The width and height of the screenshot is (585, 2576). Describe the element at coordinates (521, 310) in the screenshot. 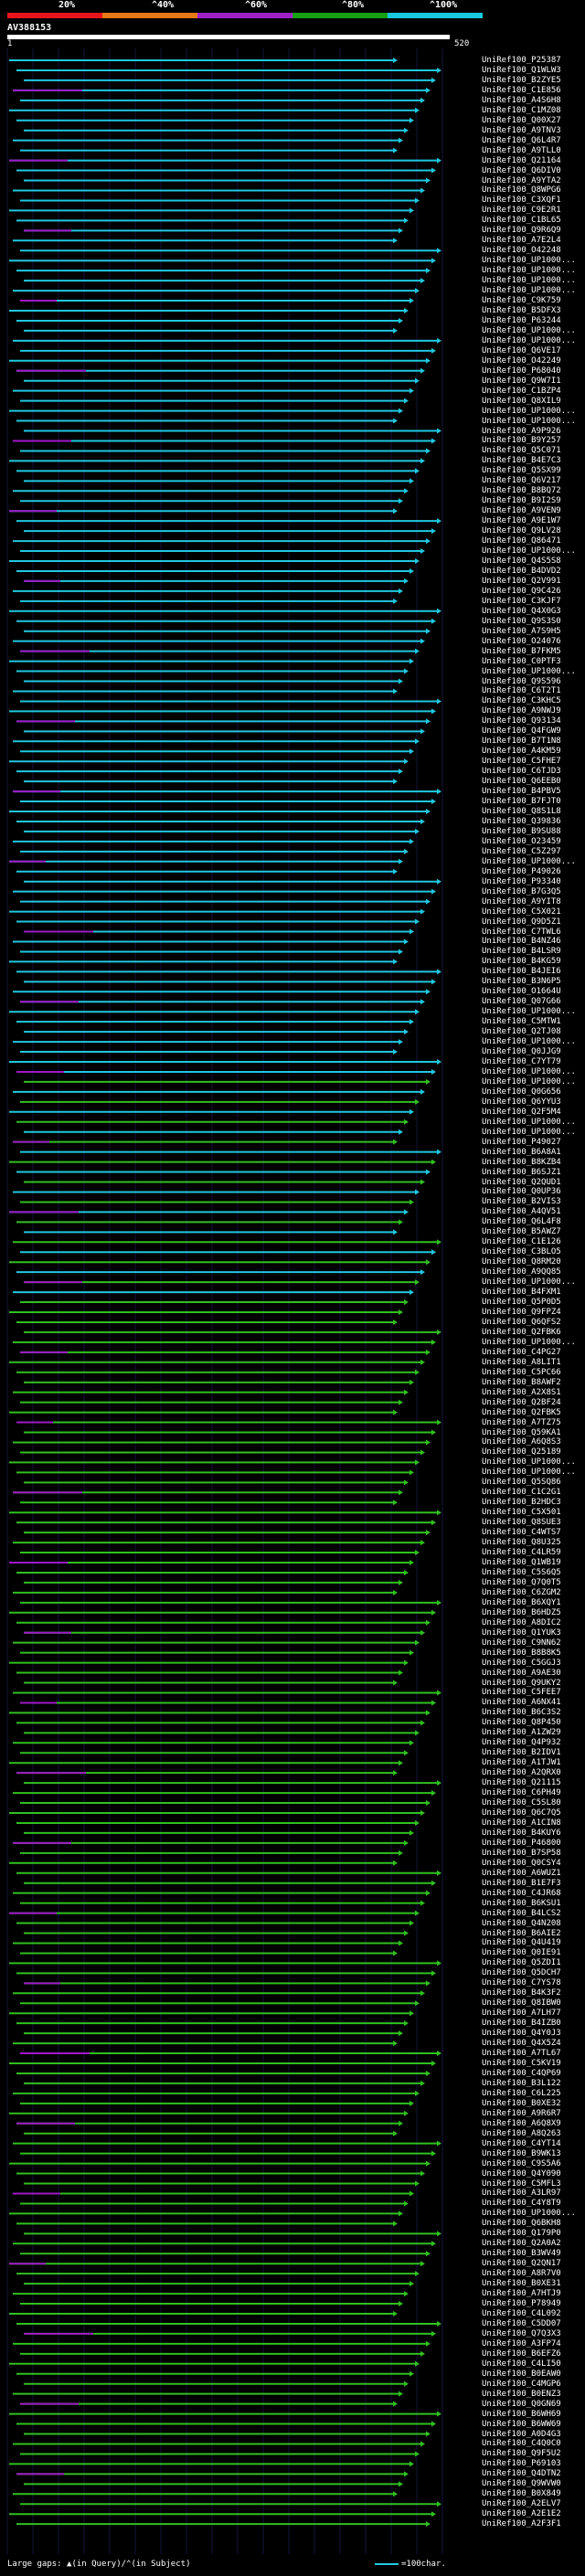

I see `hit-name-label: UniRef100_B5DFX3` at that location.